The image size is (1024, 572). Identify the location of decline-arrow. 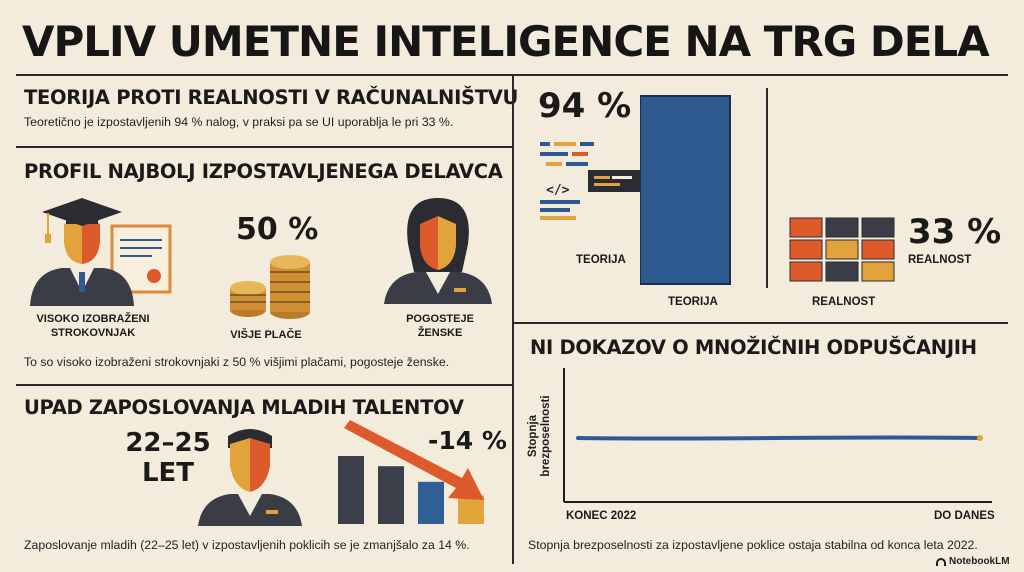
(414, 460).